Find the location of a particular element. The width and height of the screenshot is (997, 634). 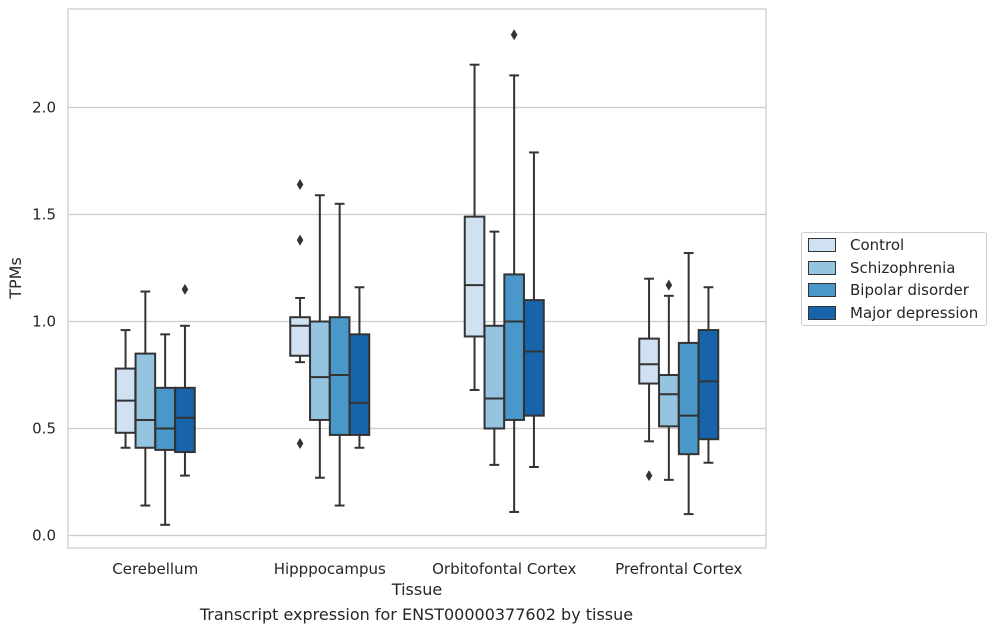

legend-item: Major depression is located at coordinates (893, 313).